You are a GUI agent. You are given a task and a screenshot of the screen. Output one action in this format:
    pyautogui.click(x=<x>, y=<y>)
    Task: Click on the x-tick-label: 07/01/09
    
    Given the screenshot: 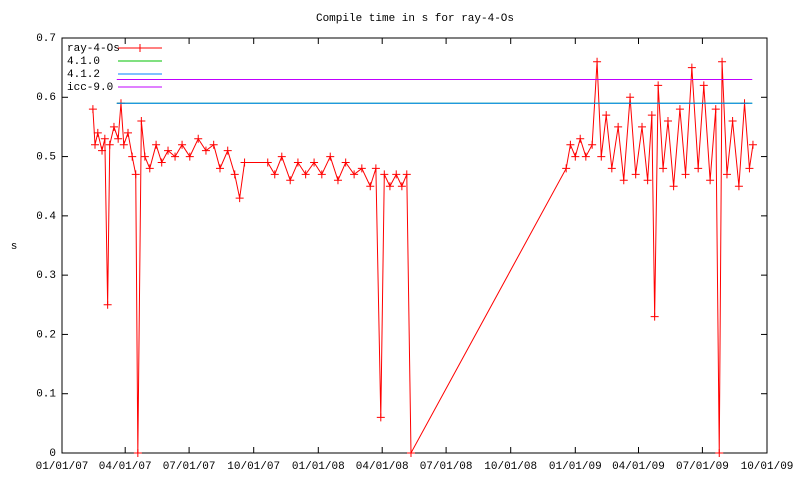 What is the action you would take?
    pyautogui.click(x=702, y=467)
    